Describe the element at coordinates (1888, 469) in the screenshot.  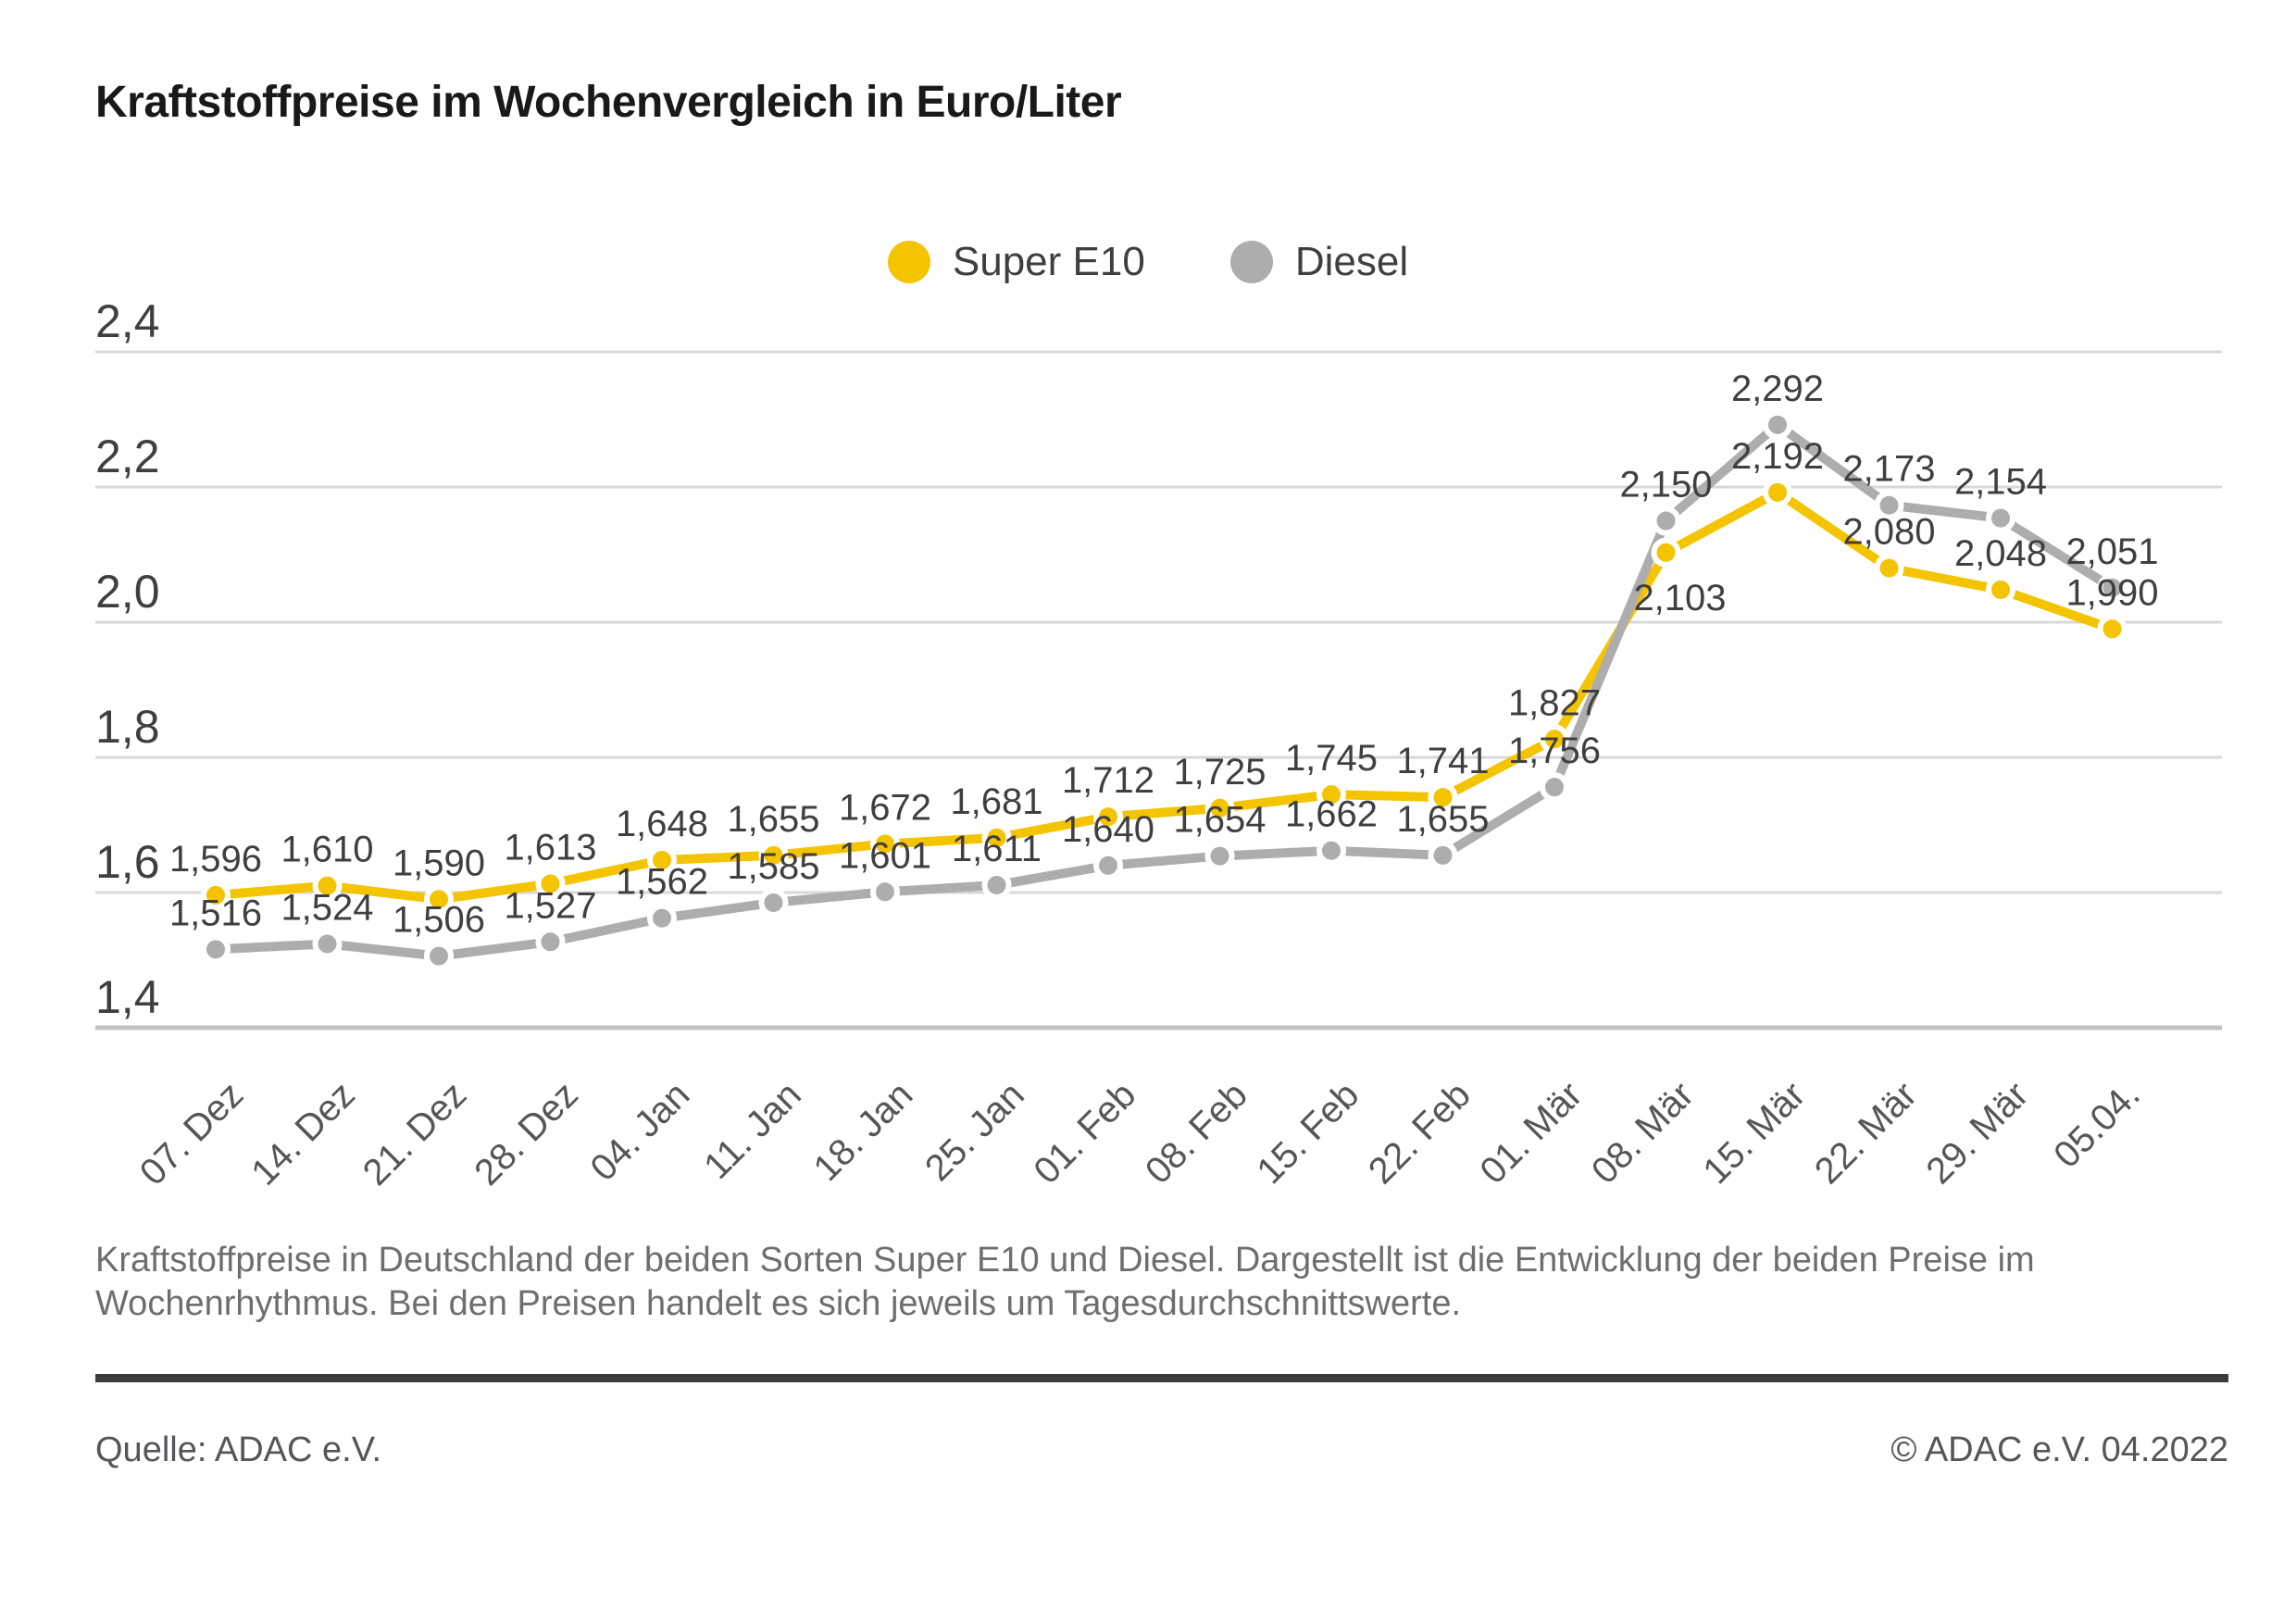
I see `value-label: 2,173` at that location.